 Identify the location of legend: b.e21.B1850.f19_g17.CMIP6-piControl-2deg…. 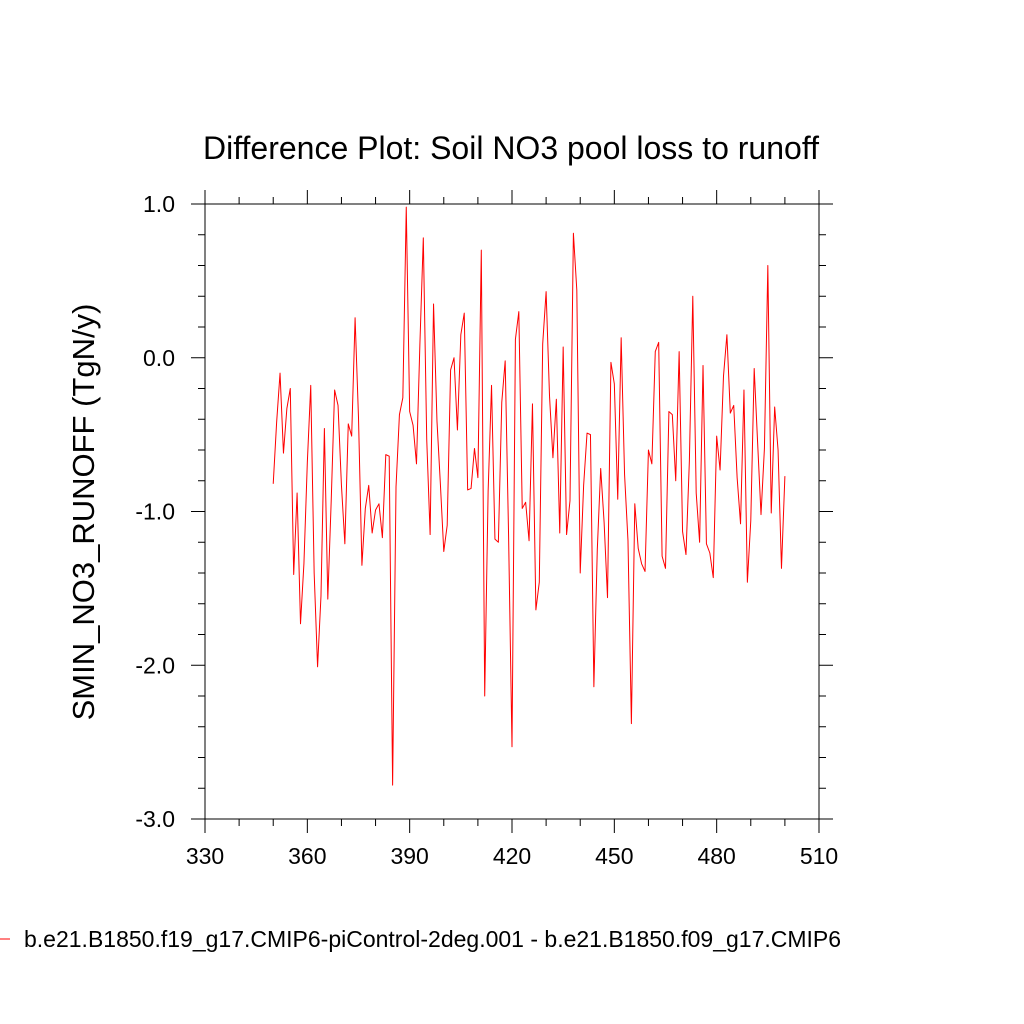
(420, 939).